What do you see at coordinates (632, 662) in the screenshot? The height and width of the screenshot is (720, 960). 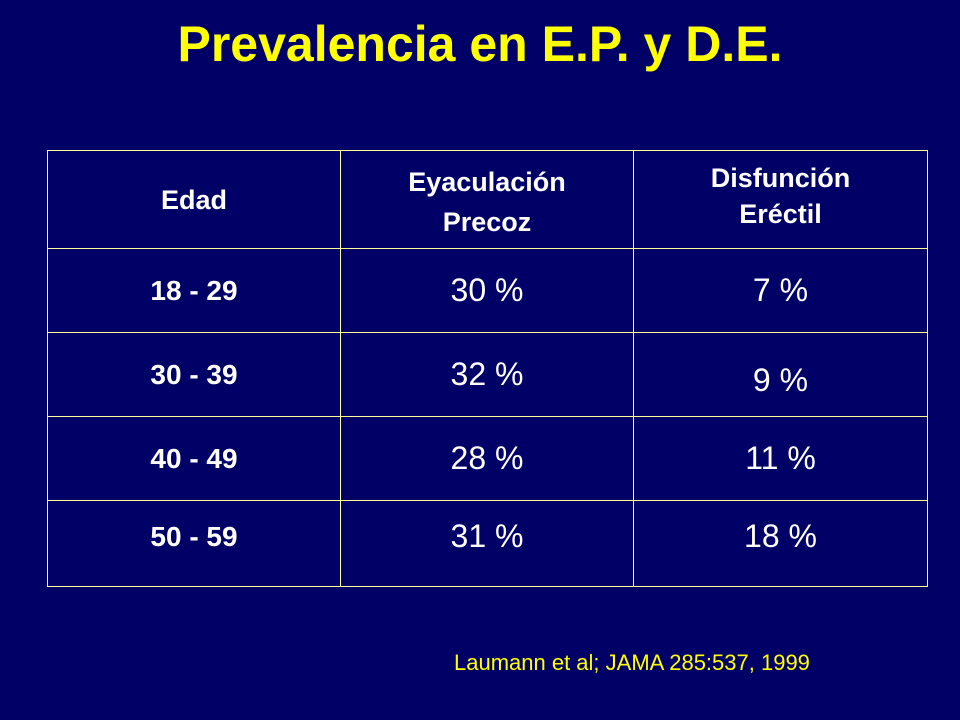 I see `citation-text: Laumann et al; JAMA 285:537, 1999` at bounding box center [632, 662].